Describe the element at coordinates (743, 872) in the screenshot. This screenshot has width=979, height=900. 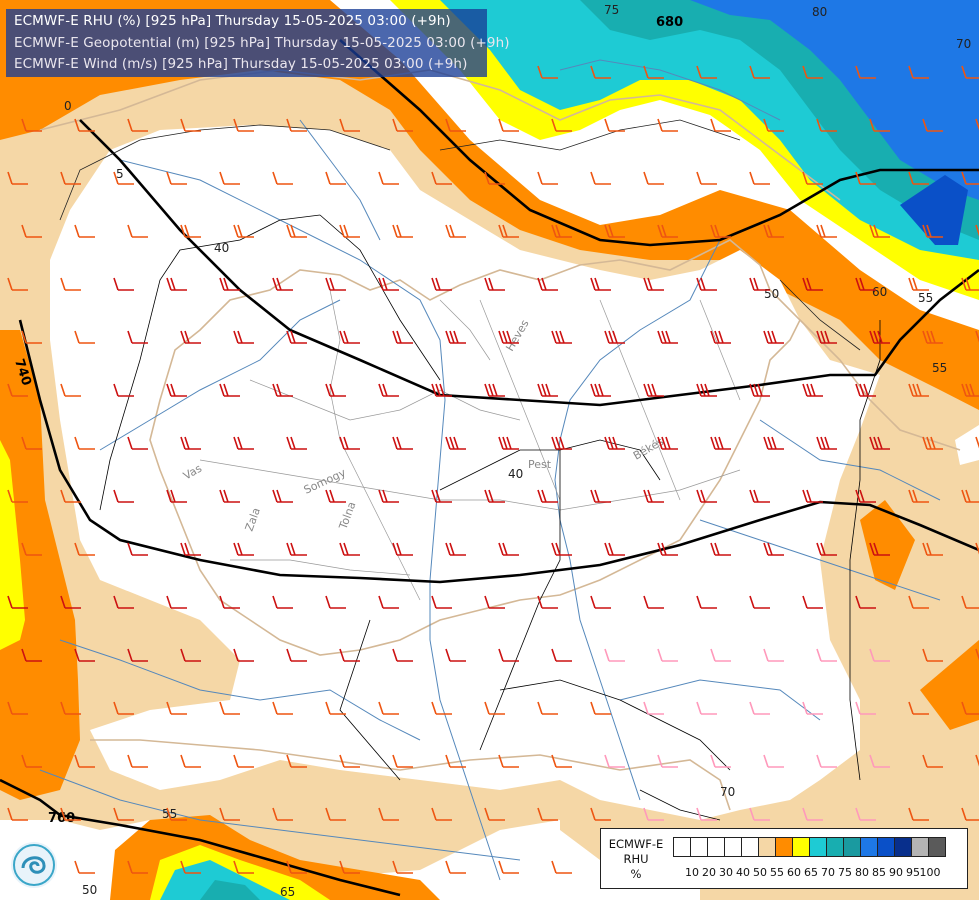
I see `legend-tick-label: 40` at that location.